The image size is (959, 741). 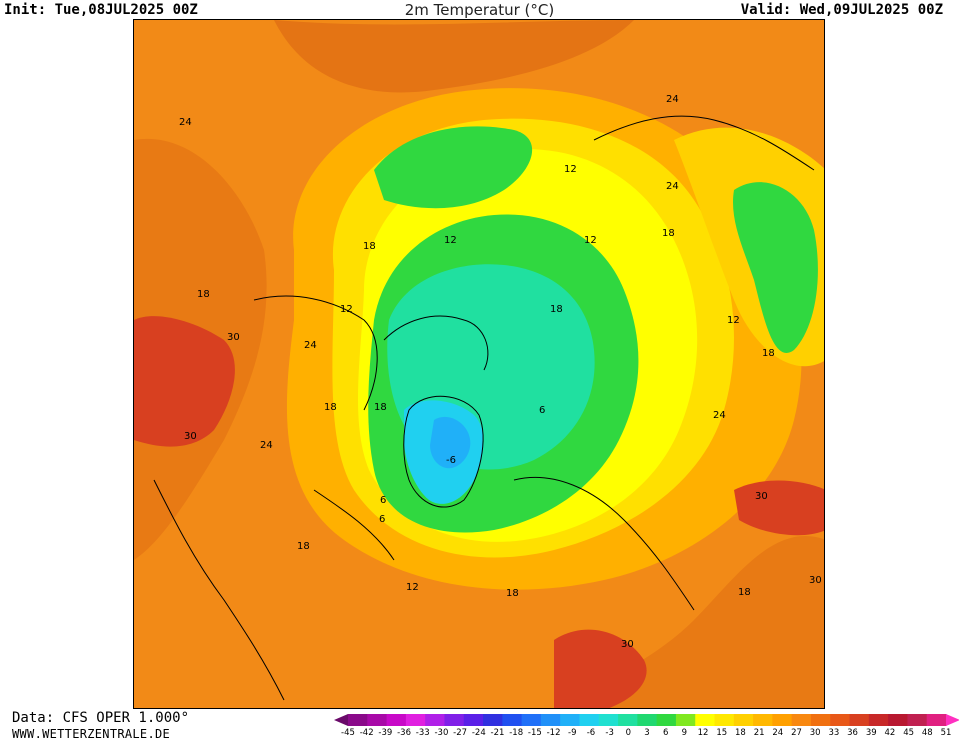 I want to click on hot-region-northamerica, so click(x=184, y=381).